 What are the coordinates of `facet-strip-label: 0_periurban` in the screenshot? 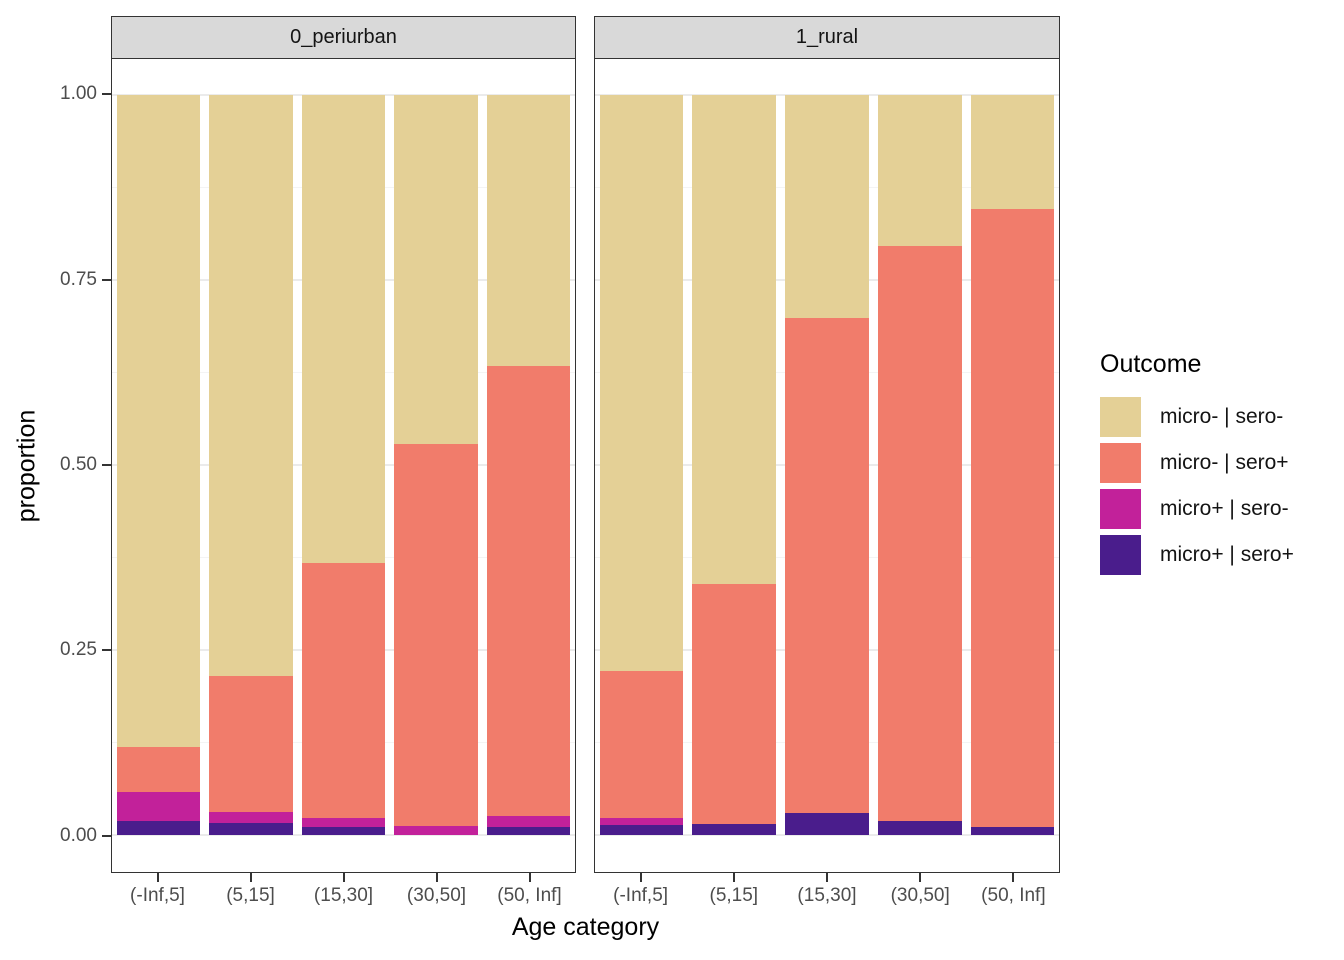 It's located at (343, 37).